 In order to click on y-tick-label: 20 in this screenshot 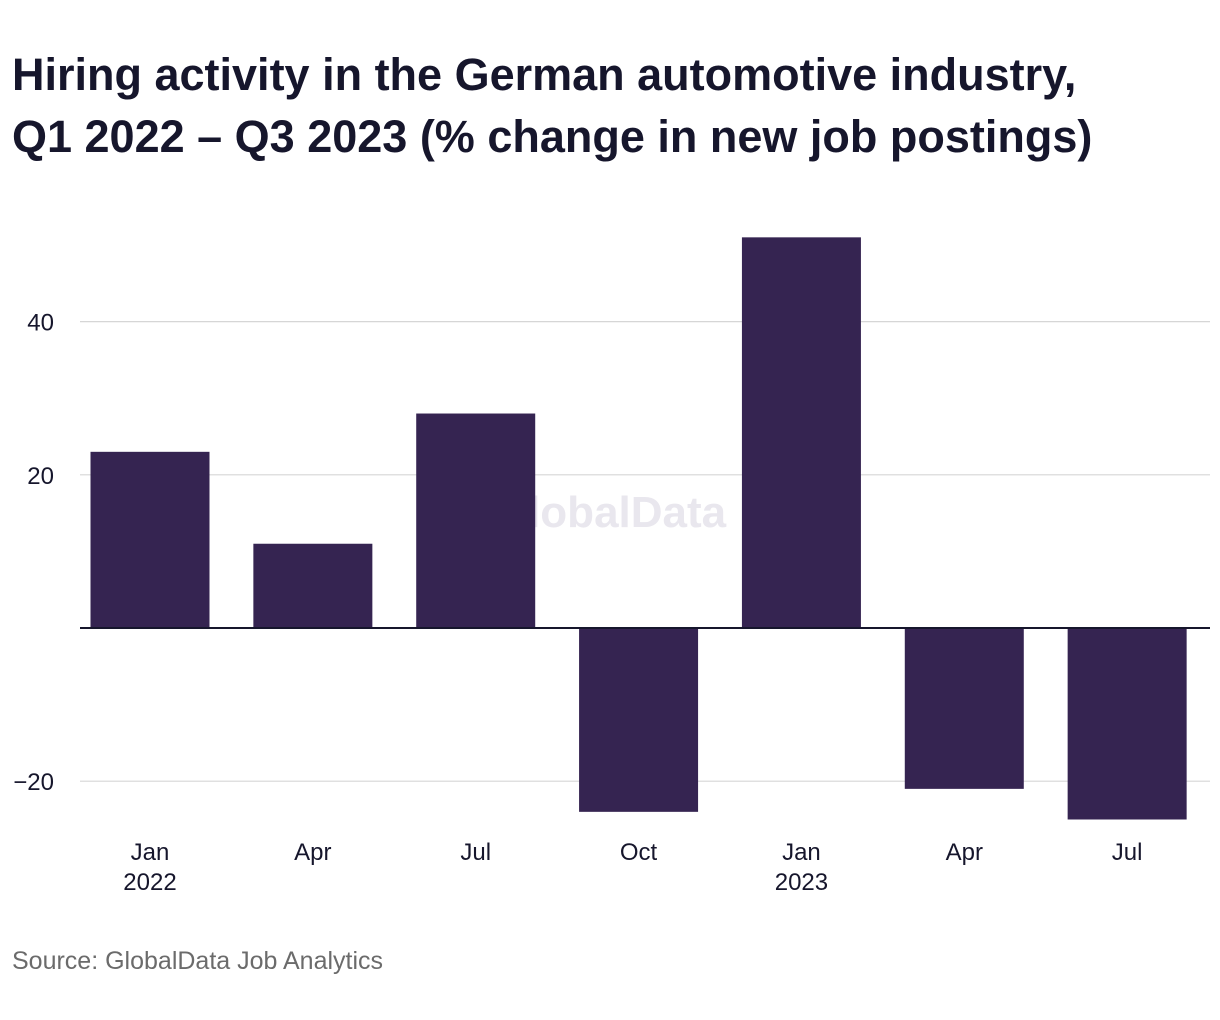, I will do `click(40, 476)`.